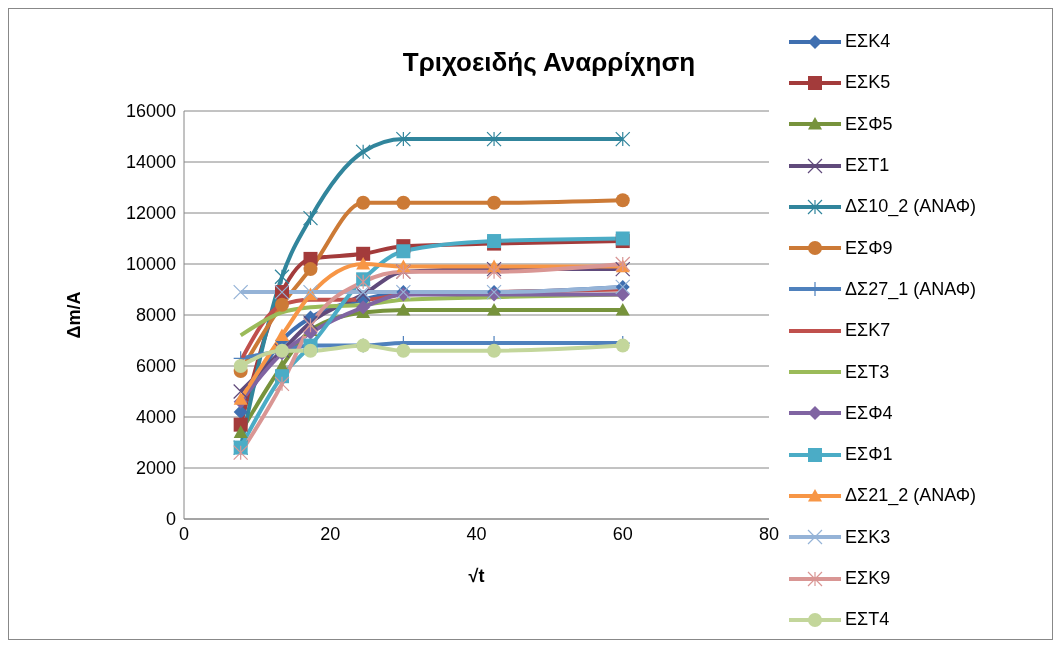 The height and width of the screenshot is (648, 1061). Describe the element at coordinates (911, 496) in the screenshot. I see `legend-label: ΔΣ21_2 (ΑΝΑΦ)` at that location.